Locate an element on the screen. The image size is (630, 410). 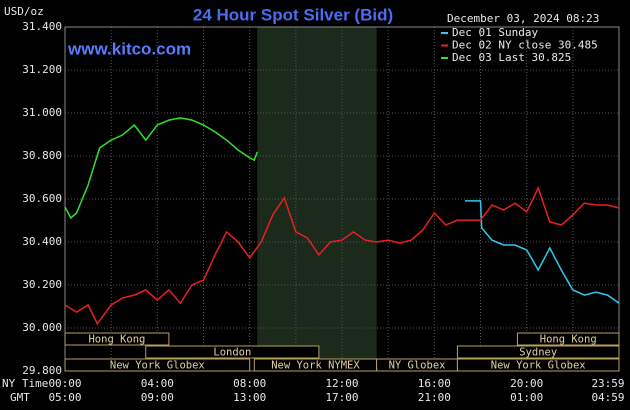
y-tick-label: 30.400 is located at coordinates (42, 241).